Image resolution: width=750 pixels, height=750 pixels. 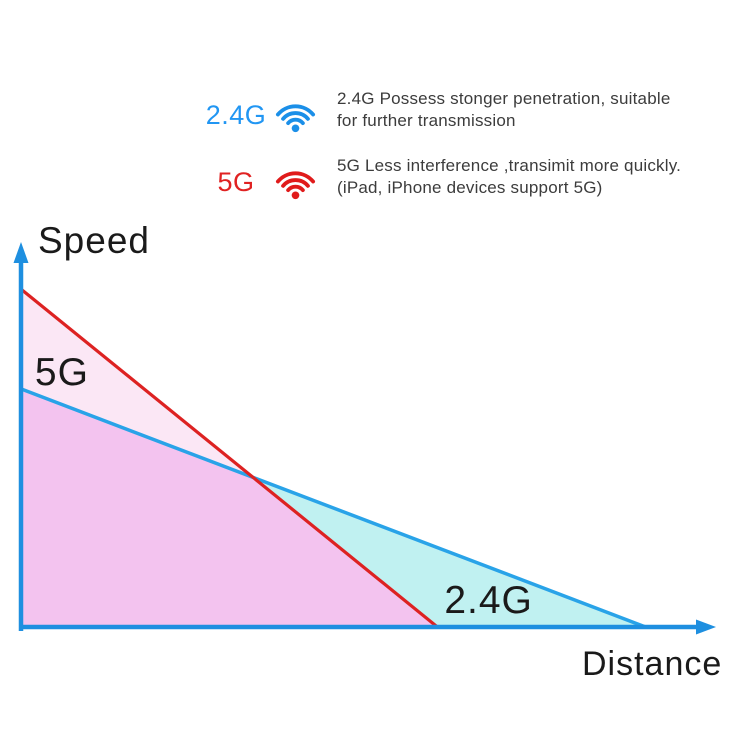 What do you see at coordinates (21, 252) in the screenshot?
I see `y-axis-arrow-icon` at bounding box center [21, 252].